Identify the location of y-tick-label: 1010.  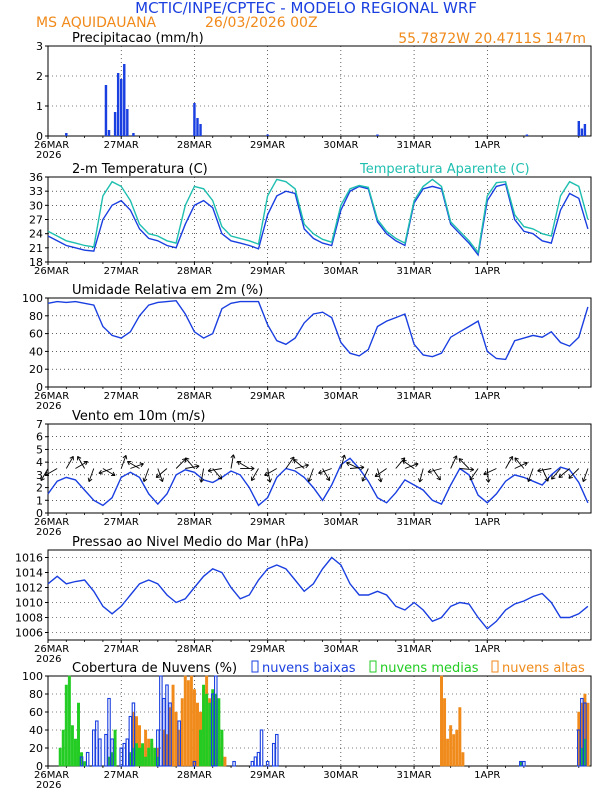
(29, 603).